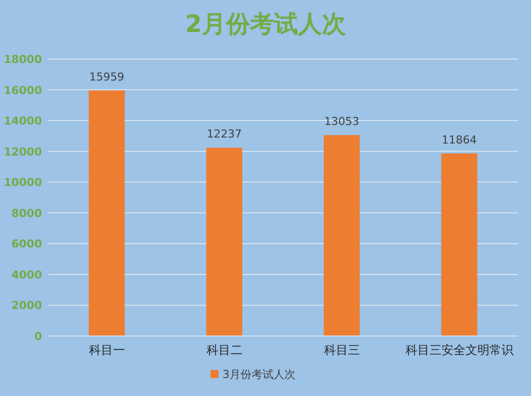 This screenshot has width=531, height=396. What do you see at coordinates (459, 139) in the screenshot?
I see `data-label: 11864` at bounding box center [459, 139].